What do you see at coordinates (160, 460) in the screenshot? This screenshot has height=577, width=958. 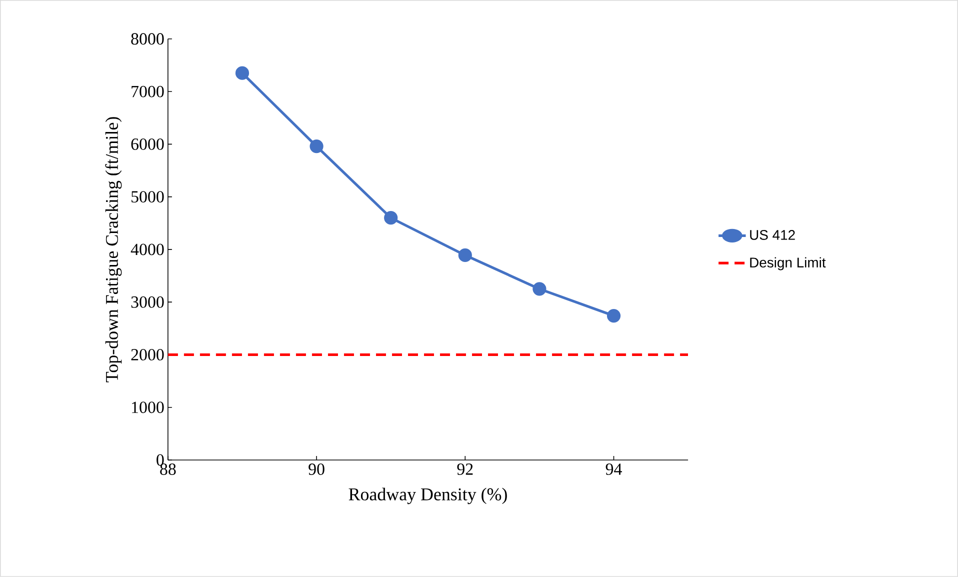 I see `y-tick-label: 0` at bounding box center [160, 460].